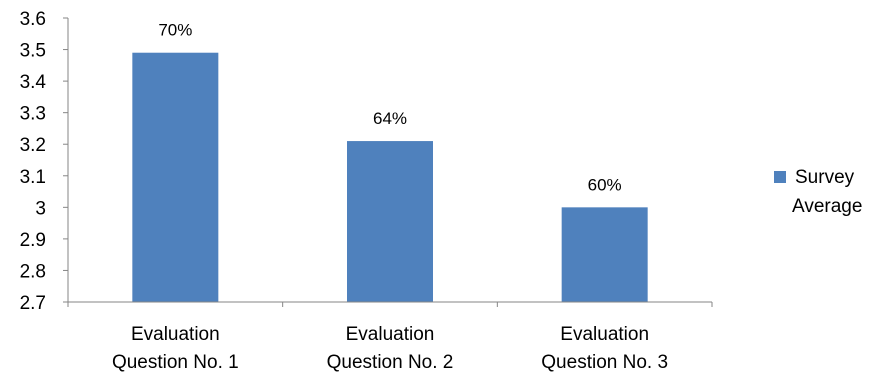 Image resolution: width=888 pixels, height=381 pixels. I want to click on y-axis: 3.6 3.5 3.4 3.3 3.2 3.1 3 2.9 2.8 2.7, so click(44, 161).